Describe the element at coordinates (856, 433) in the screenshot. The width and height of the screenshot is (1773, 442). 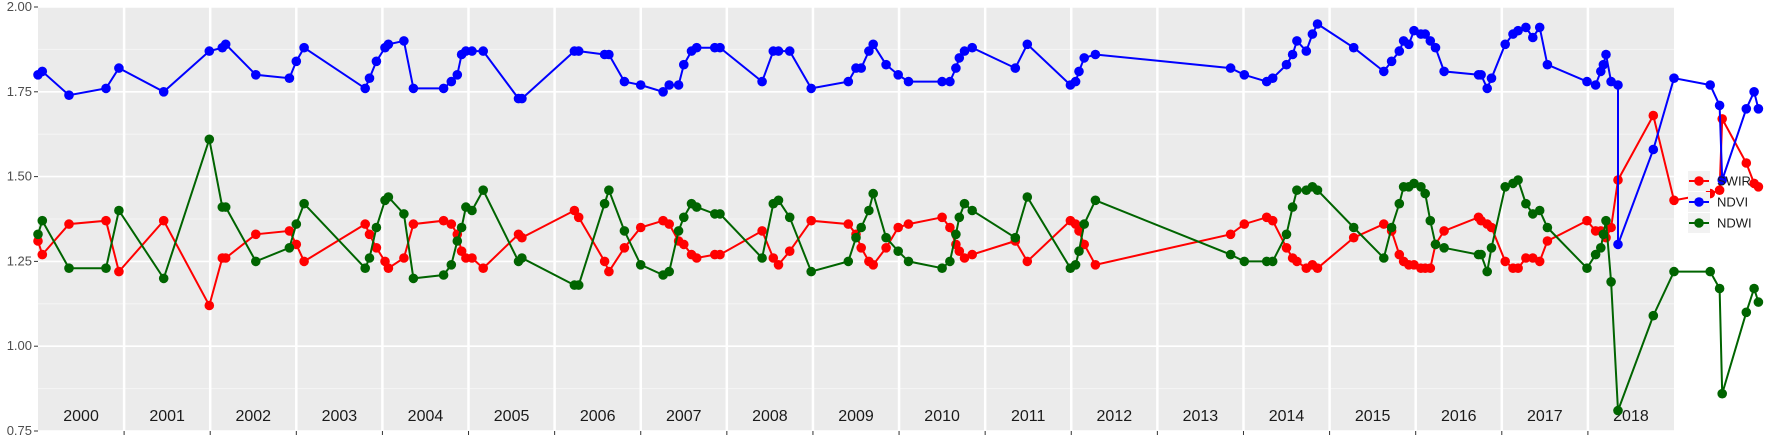
I see `x-axis` at that location.